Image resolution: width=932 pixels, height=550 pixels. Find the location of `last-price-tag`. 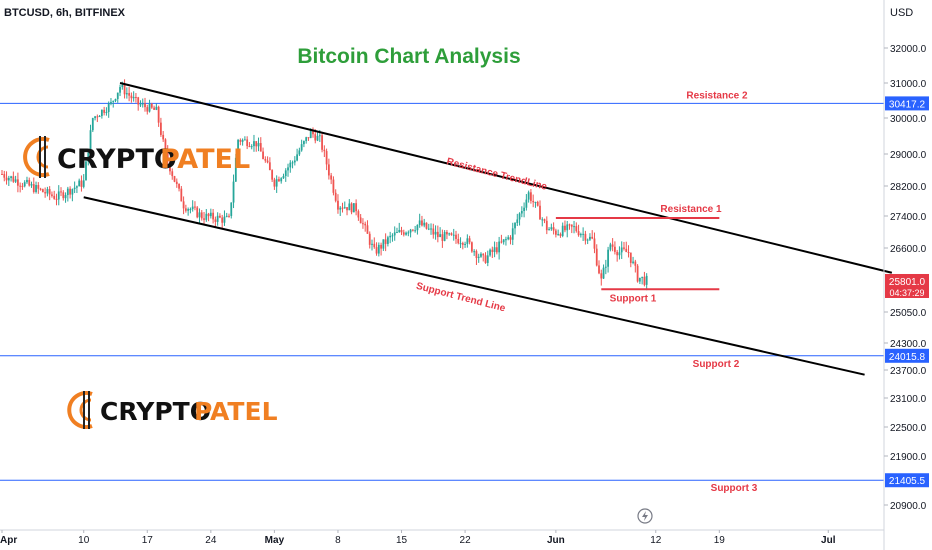

last-price-tag is located at coordinates (907, 285).